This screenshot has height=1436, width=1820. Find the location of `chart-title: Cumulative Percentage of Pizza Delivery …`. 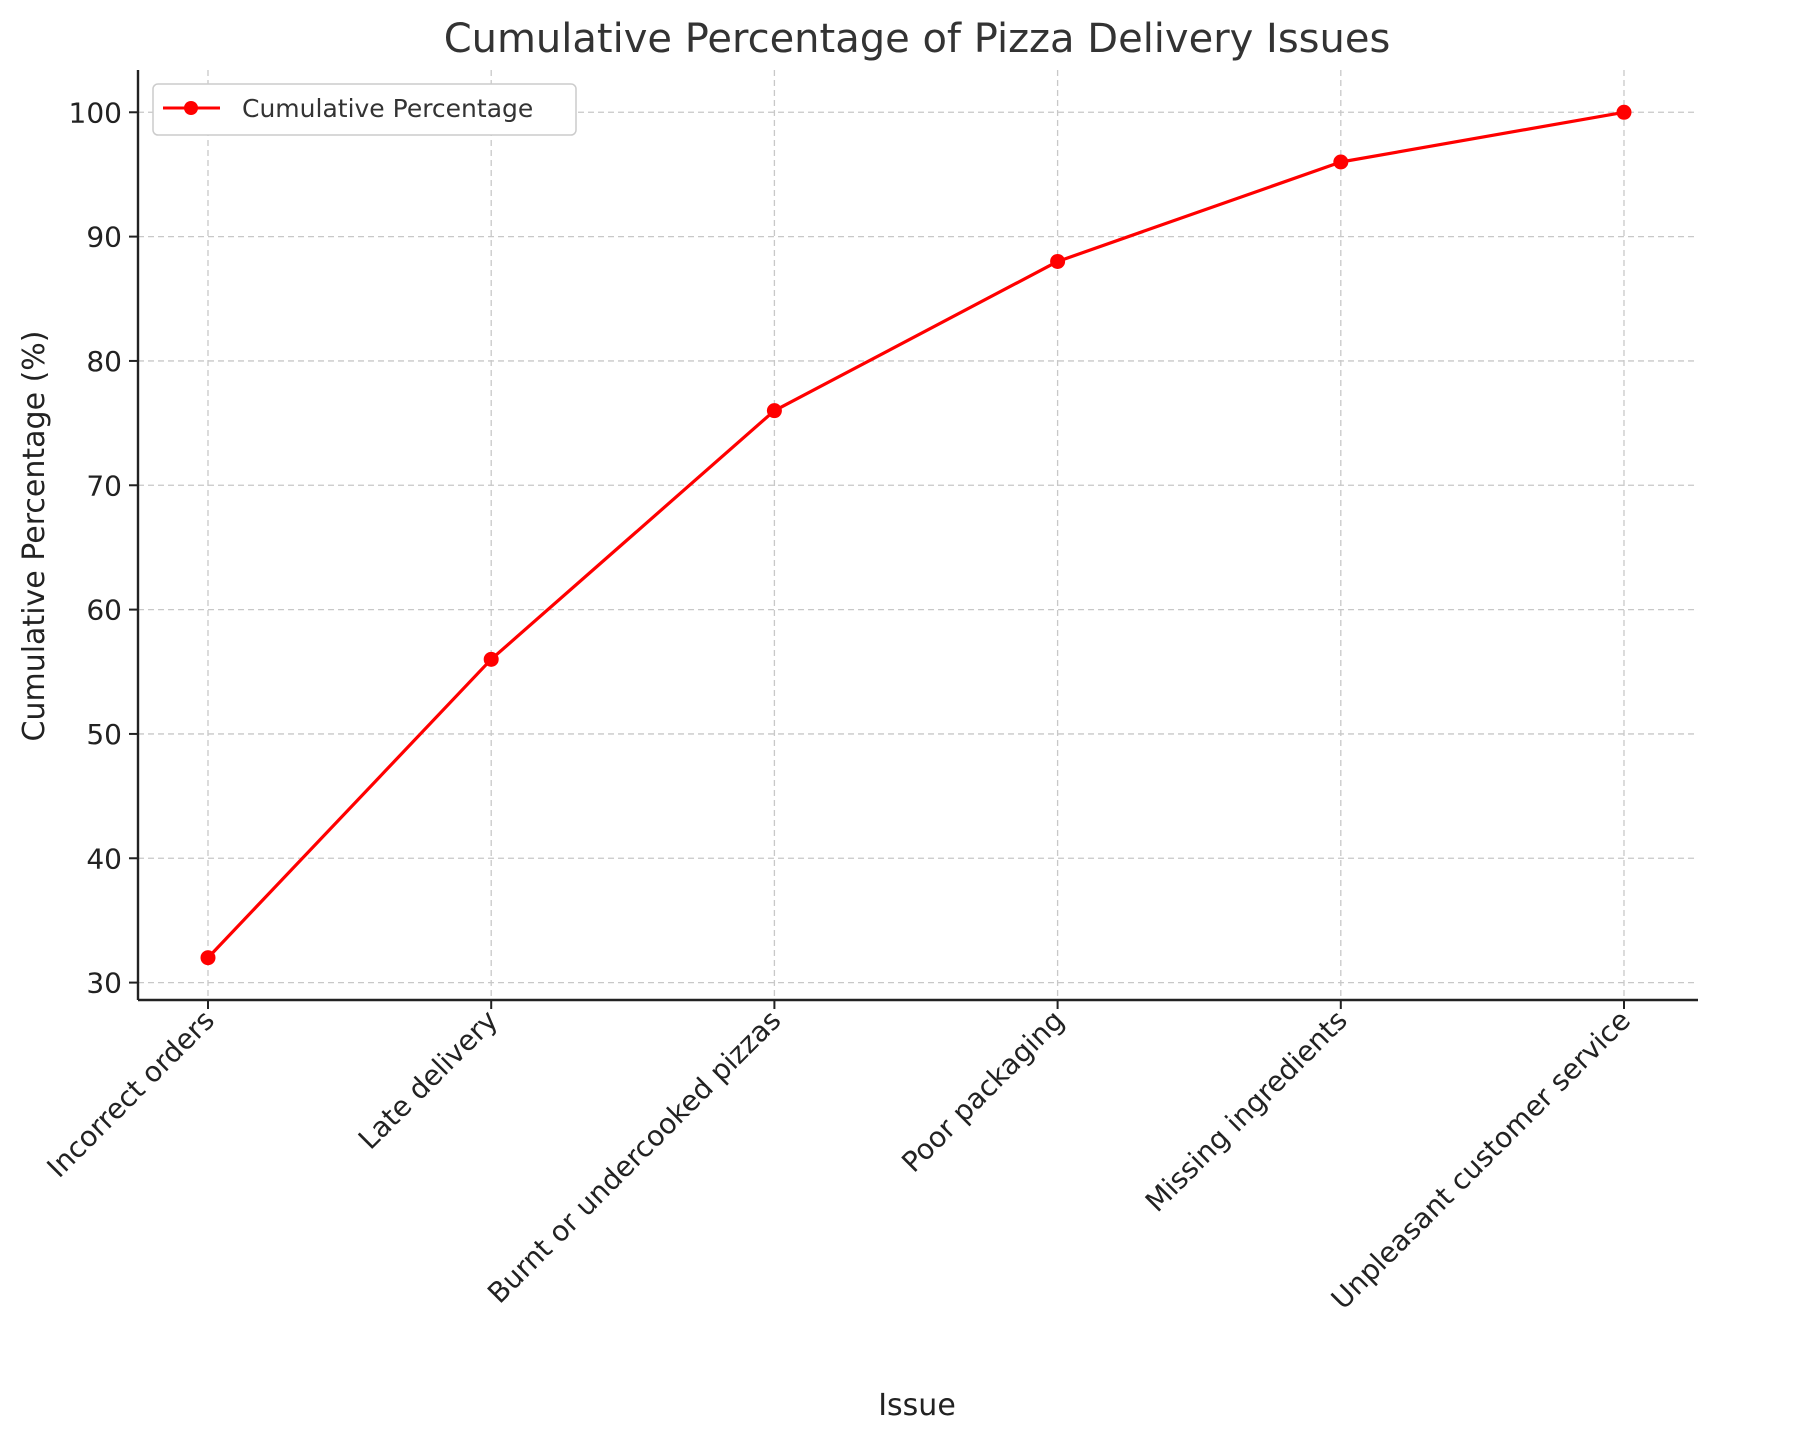

chart-title: Cumulative Percentage of Pizza Delivery … is located at coordinates (917, 39).